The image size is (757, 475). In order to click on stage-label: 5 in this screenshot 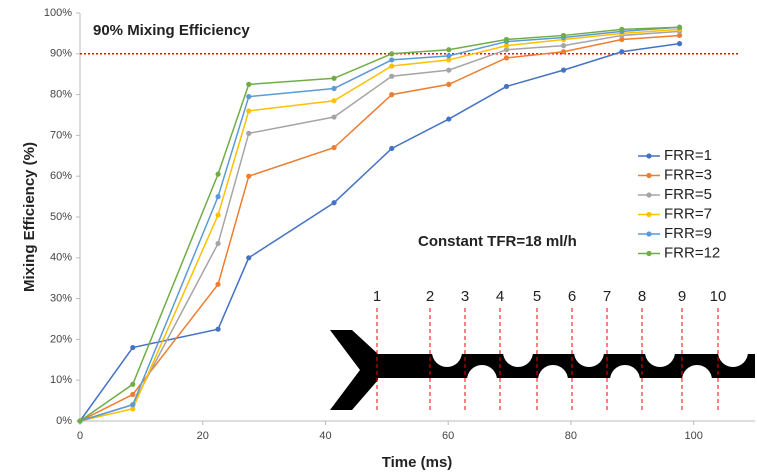, I will do `click(537, 296)`.